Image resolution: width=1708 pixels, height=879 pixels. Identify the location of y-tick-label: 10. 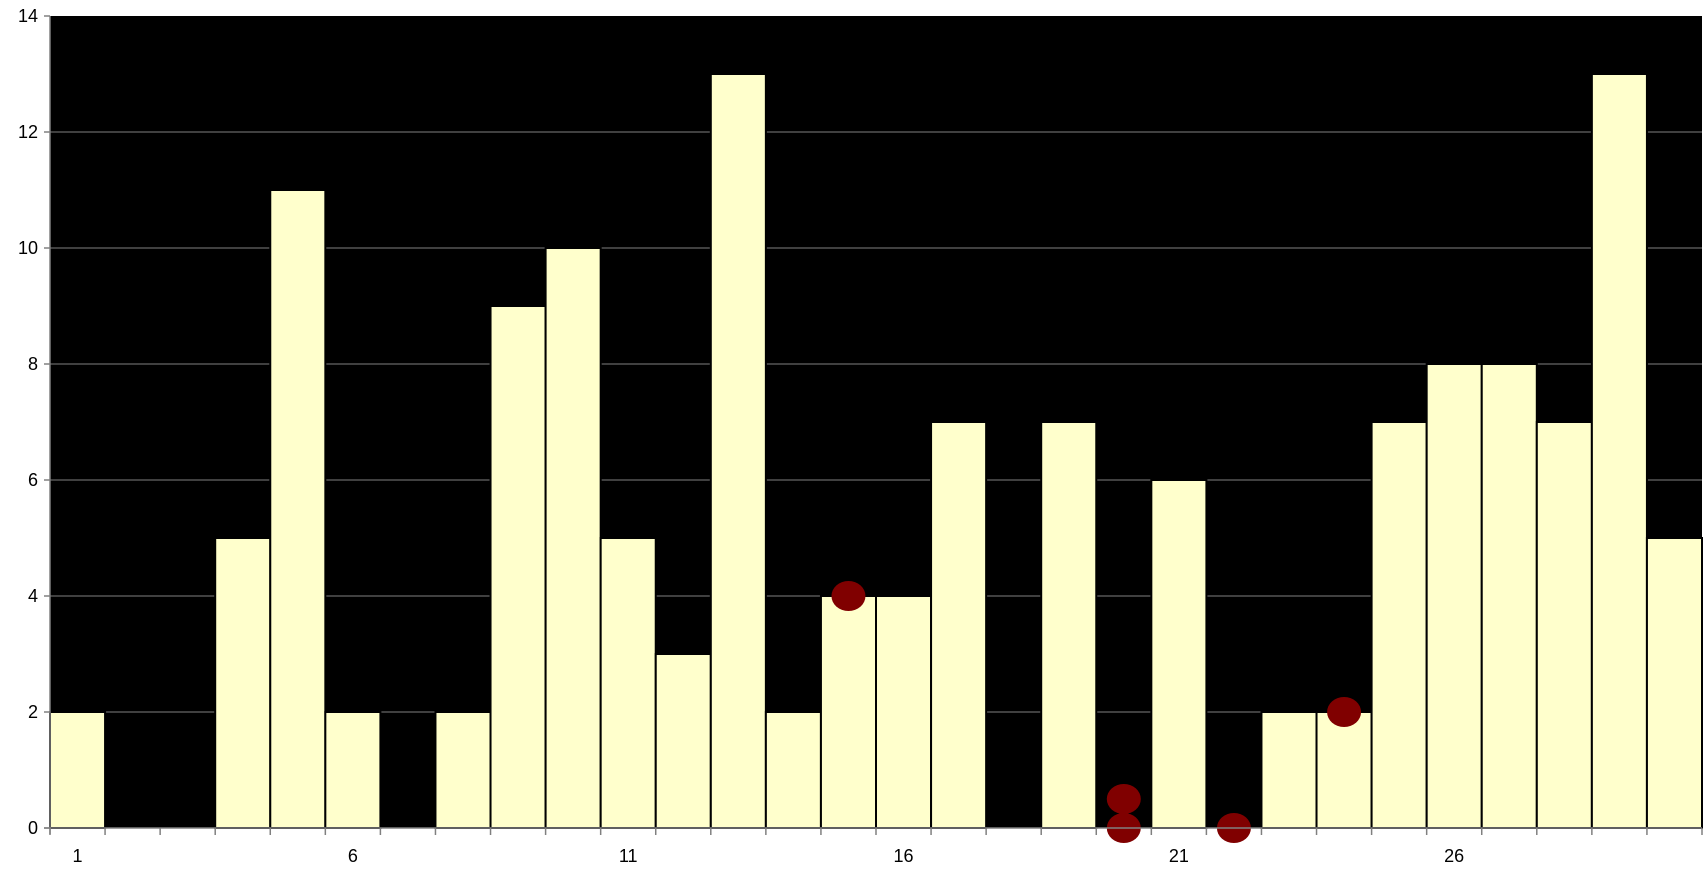
(28, 248).